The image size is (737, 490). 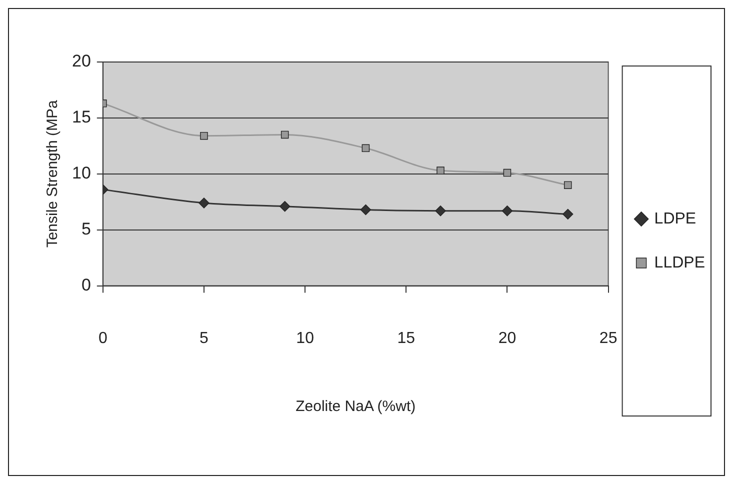 What do you see at coordinates (675, 219) in the screenshot?
I see `legend-label: LDPE` at bounding box center [675, 219].